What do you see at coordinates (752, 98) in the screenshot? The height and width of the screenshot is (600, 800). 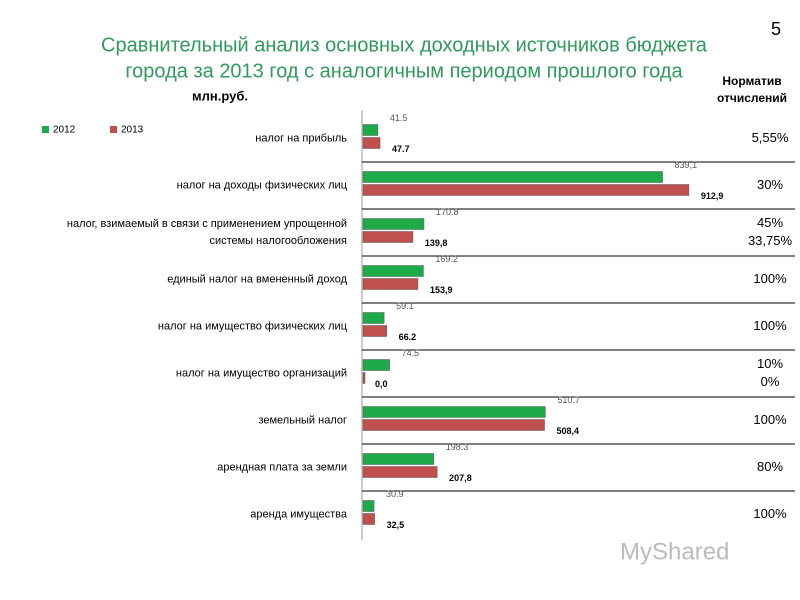 I see `norm-header: отчислений` at bounding box center [752, 98].